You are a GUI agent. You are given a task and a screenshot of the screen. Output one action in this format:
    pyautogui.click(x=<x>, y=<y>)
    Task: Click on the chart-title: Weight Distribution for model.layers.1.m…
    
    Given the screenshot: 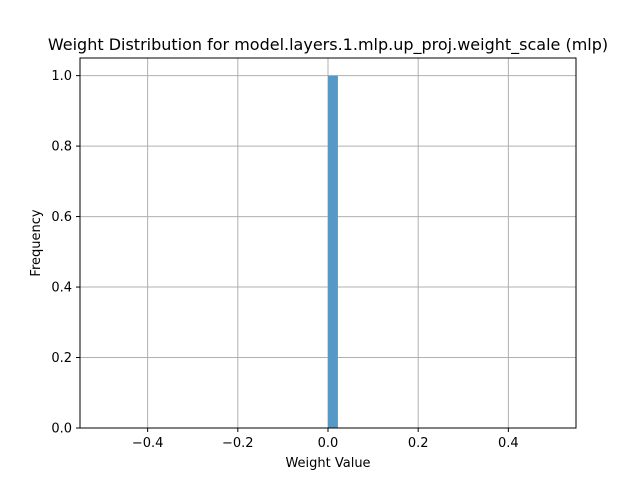 What is the action you would take?
    pyautogui.click(x=328, y=45)
    